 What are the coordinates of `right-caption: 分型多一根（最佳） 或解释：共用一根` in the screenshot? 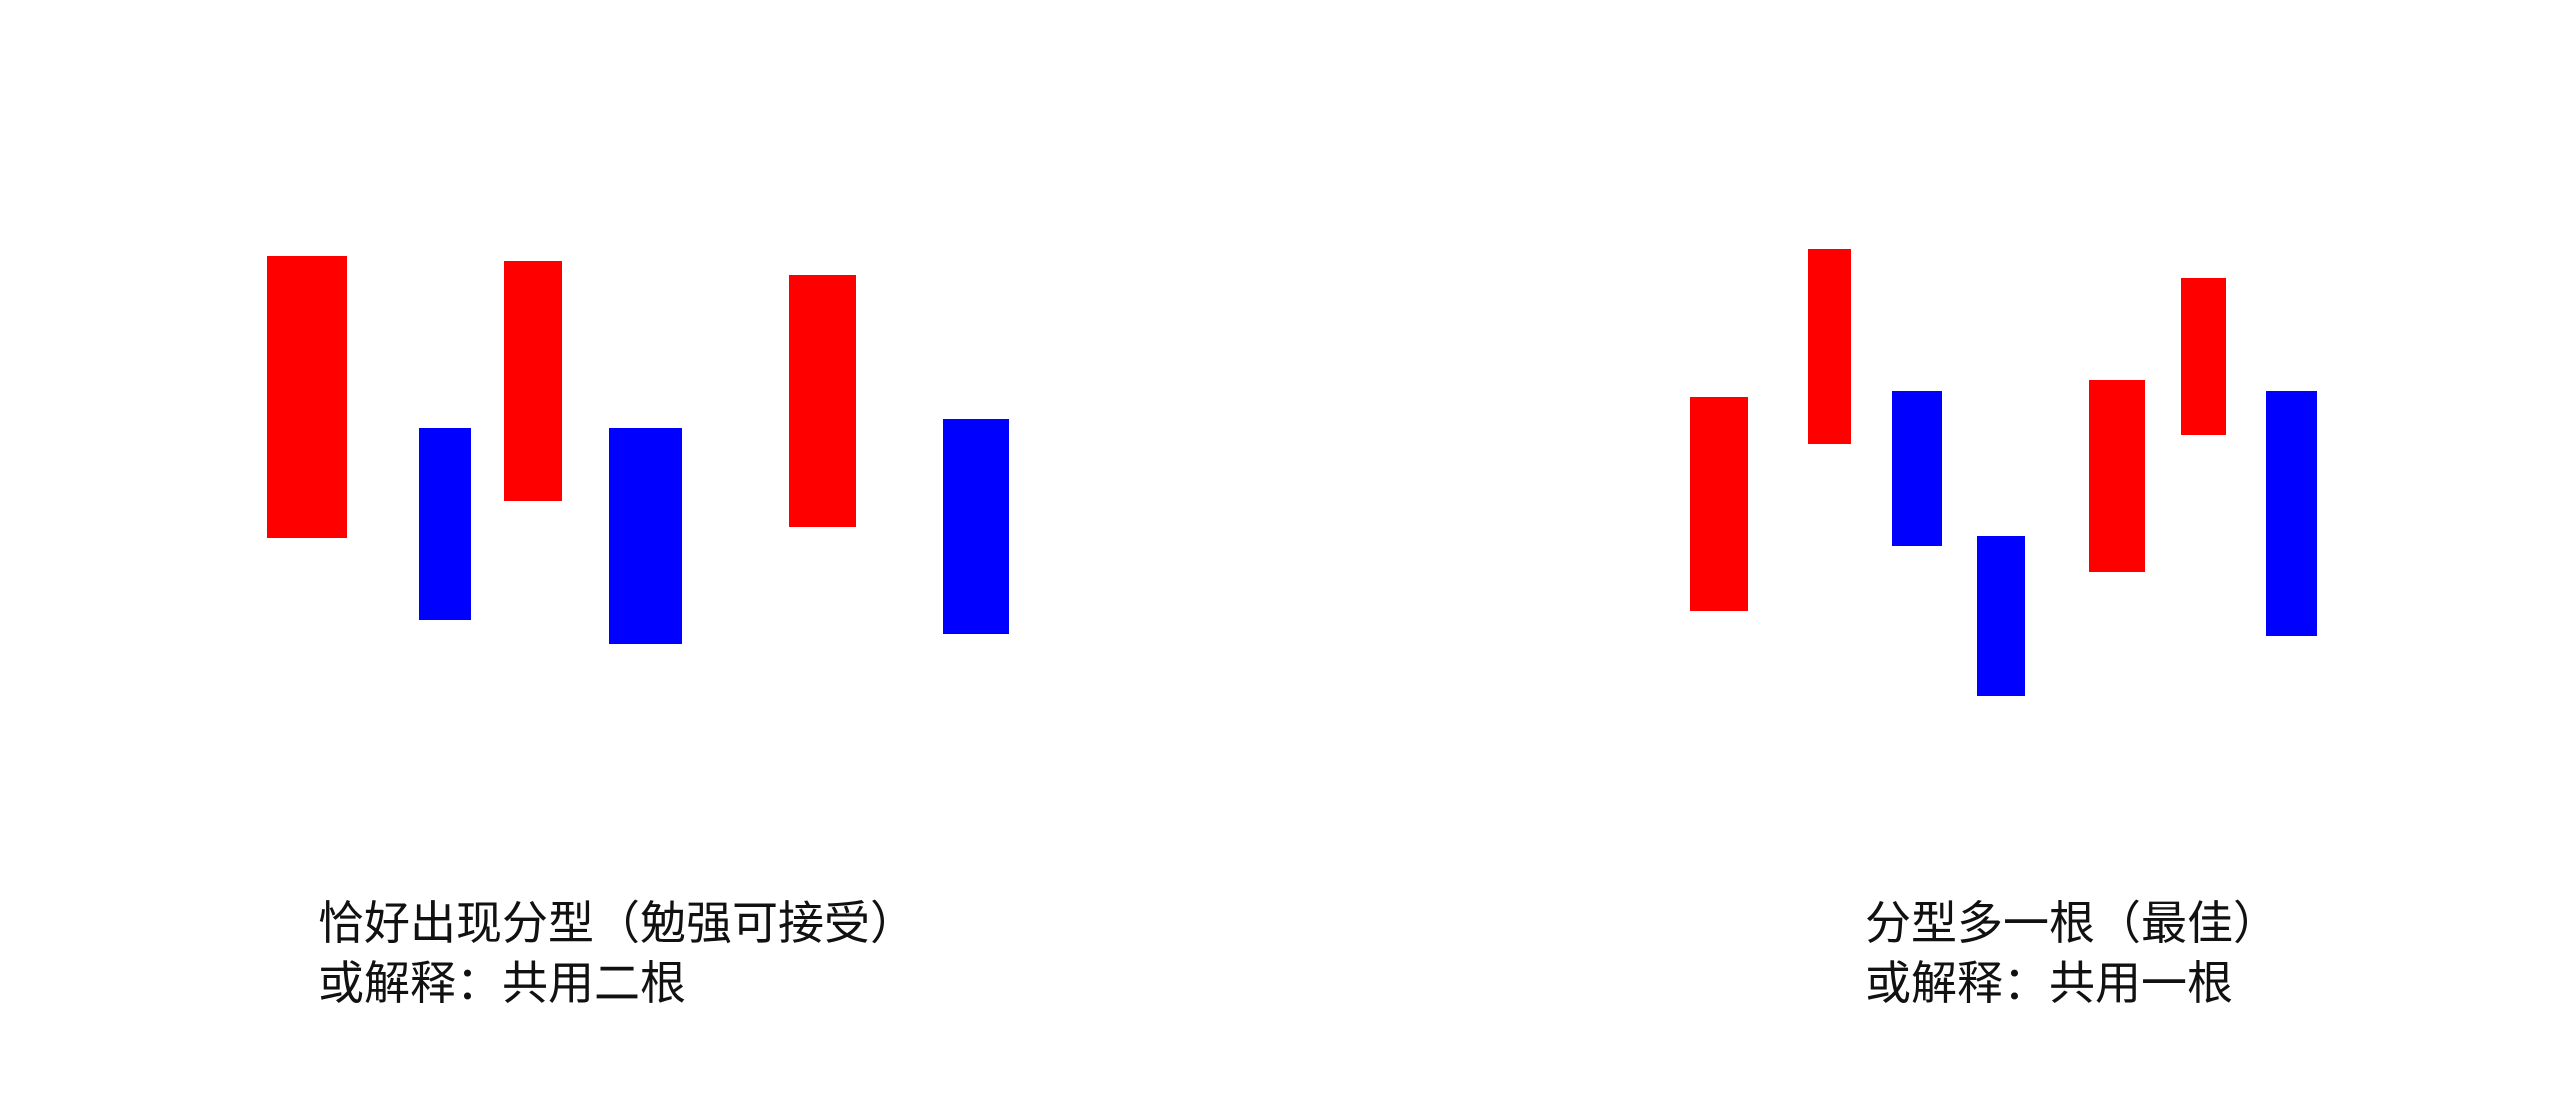 It's located at (2072, 953).